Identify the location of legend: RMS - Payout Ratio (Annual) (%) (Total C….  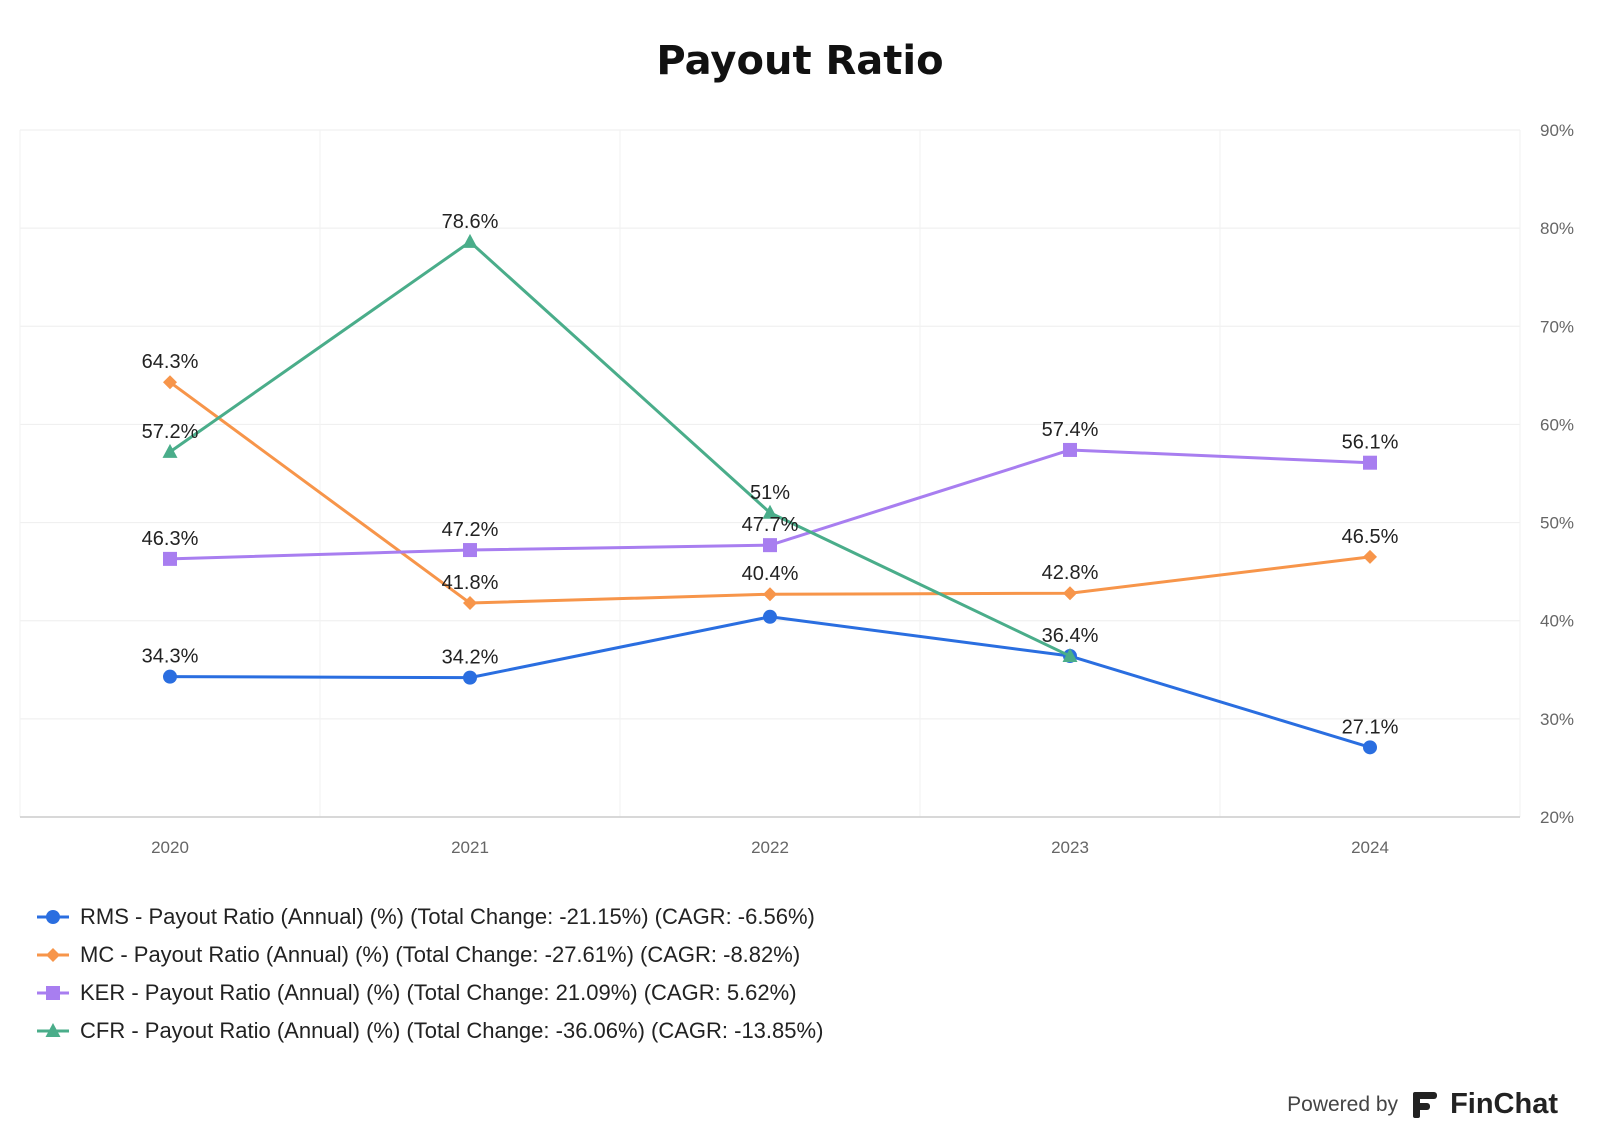
(429, 974).